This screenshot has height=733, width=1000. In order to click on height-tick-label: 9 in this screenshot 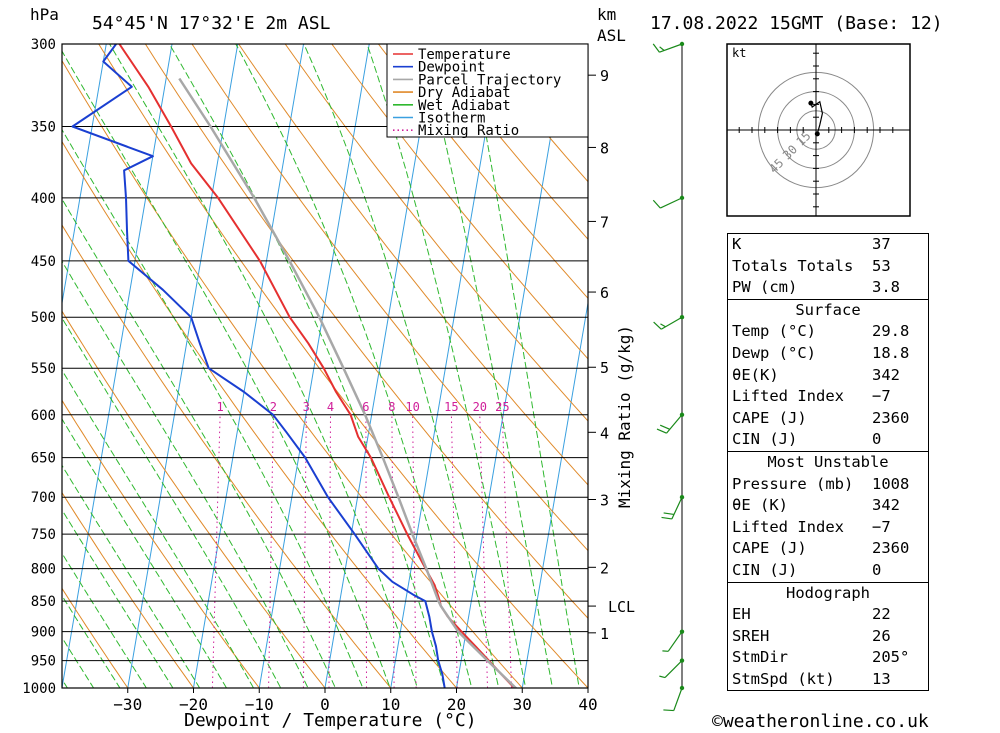, I will do `click(604, 76)`.